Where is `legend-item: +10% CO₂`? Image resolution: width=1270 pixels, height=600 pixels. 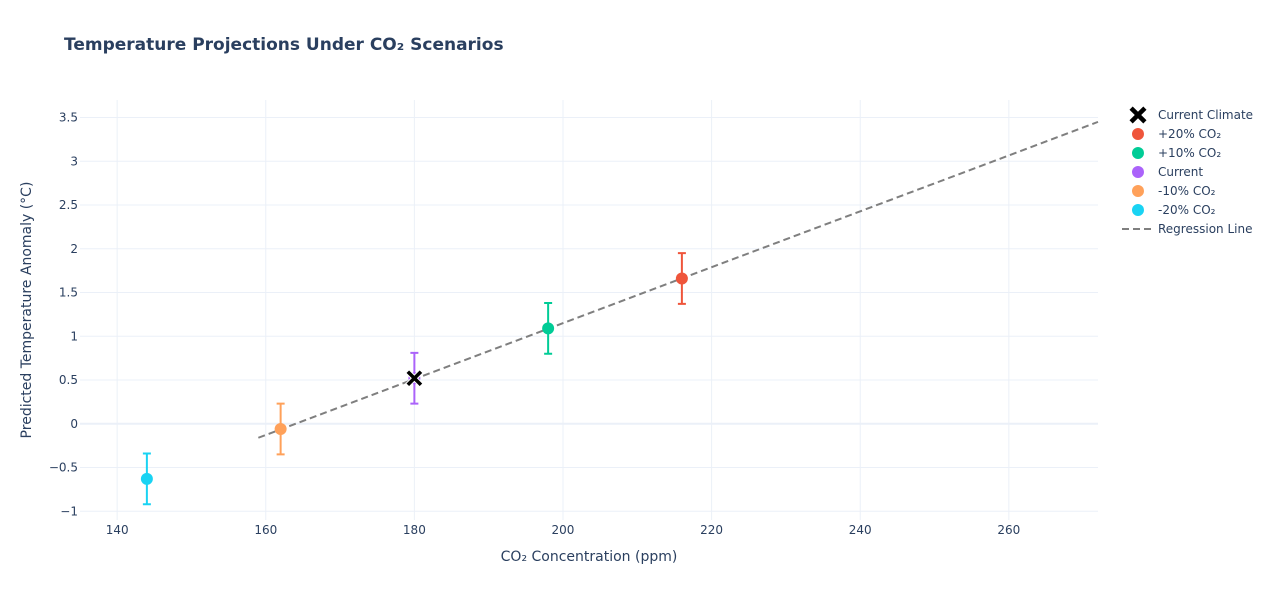 legend-item: +10% CO₂ is located at coordinates (1176, 153).